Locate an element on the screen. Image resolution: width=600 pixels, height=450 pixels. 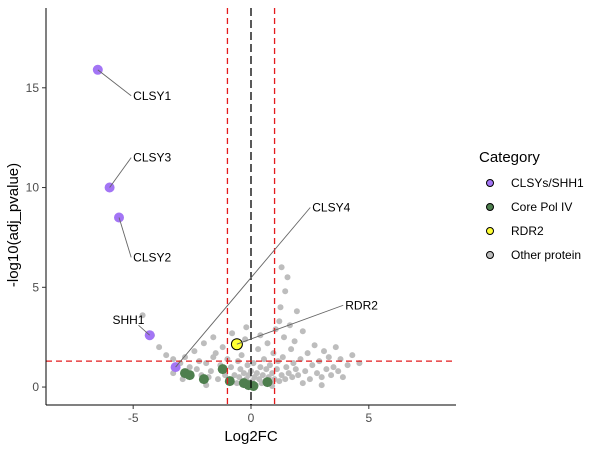
y-tick-label-3: 15 is located at coordinates (33, 88).